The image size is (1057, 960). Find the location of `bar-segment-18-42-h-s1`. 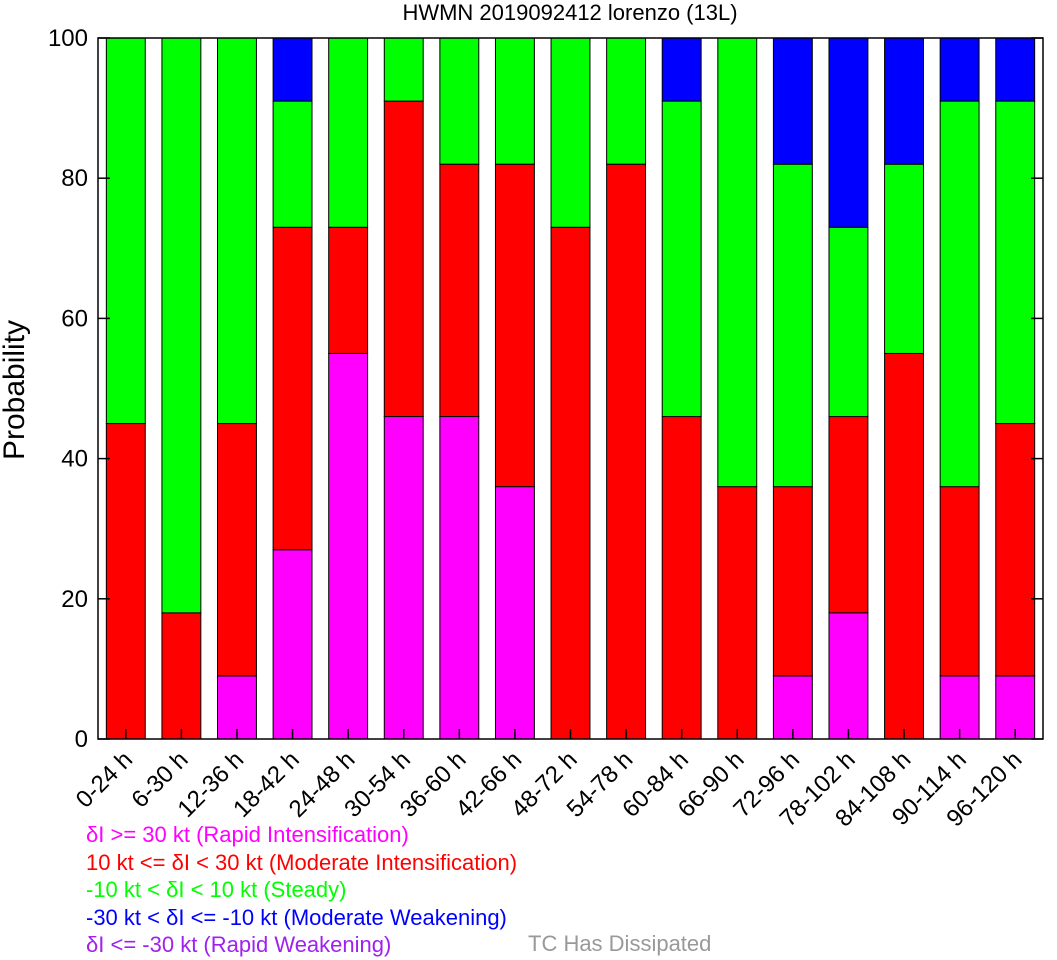

bar-segment-18-42-h-s1 is located at coordinates (292, 388).